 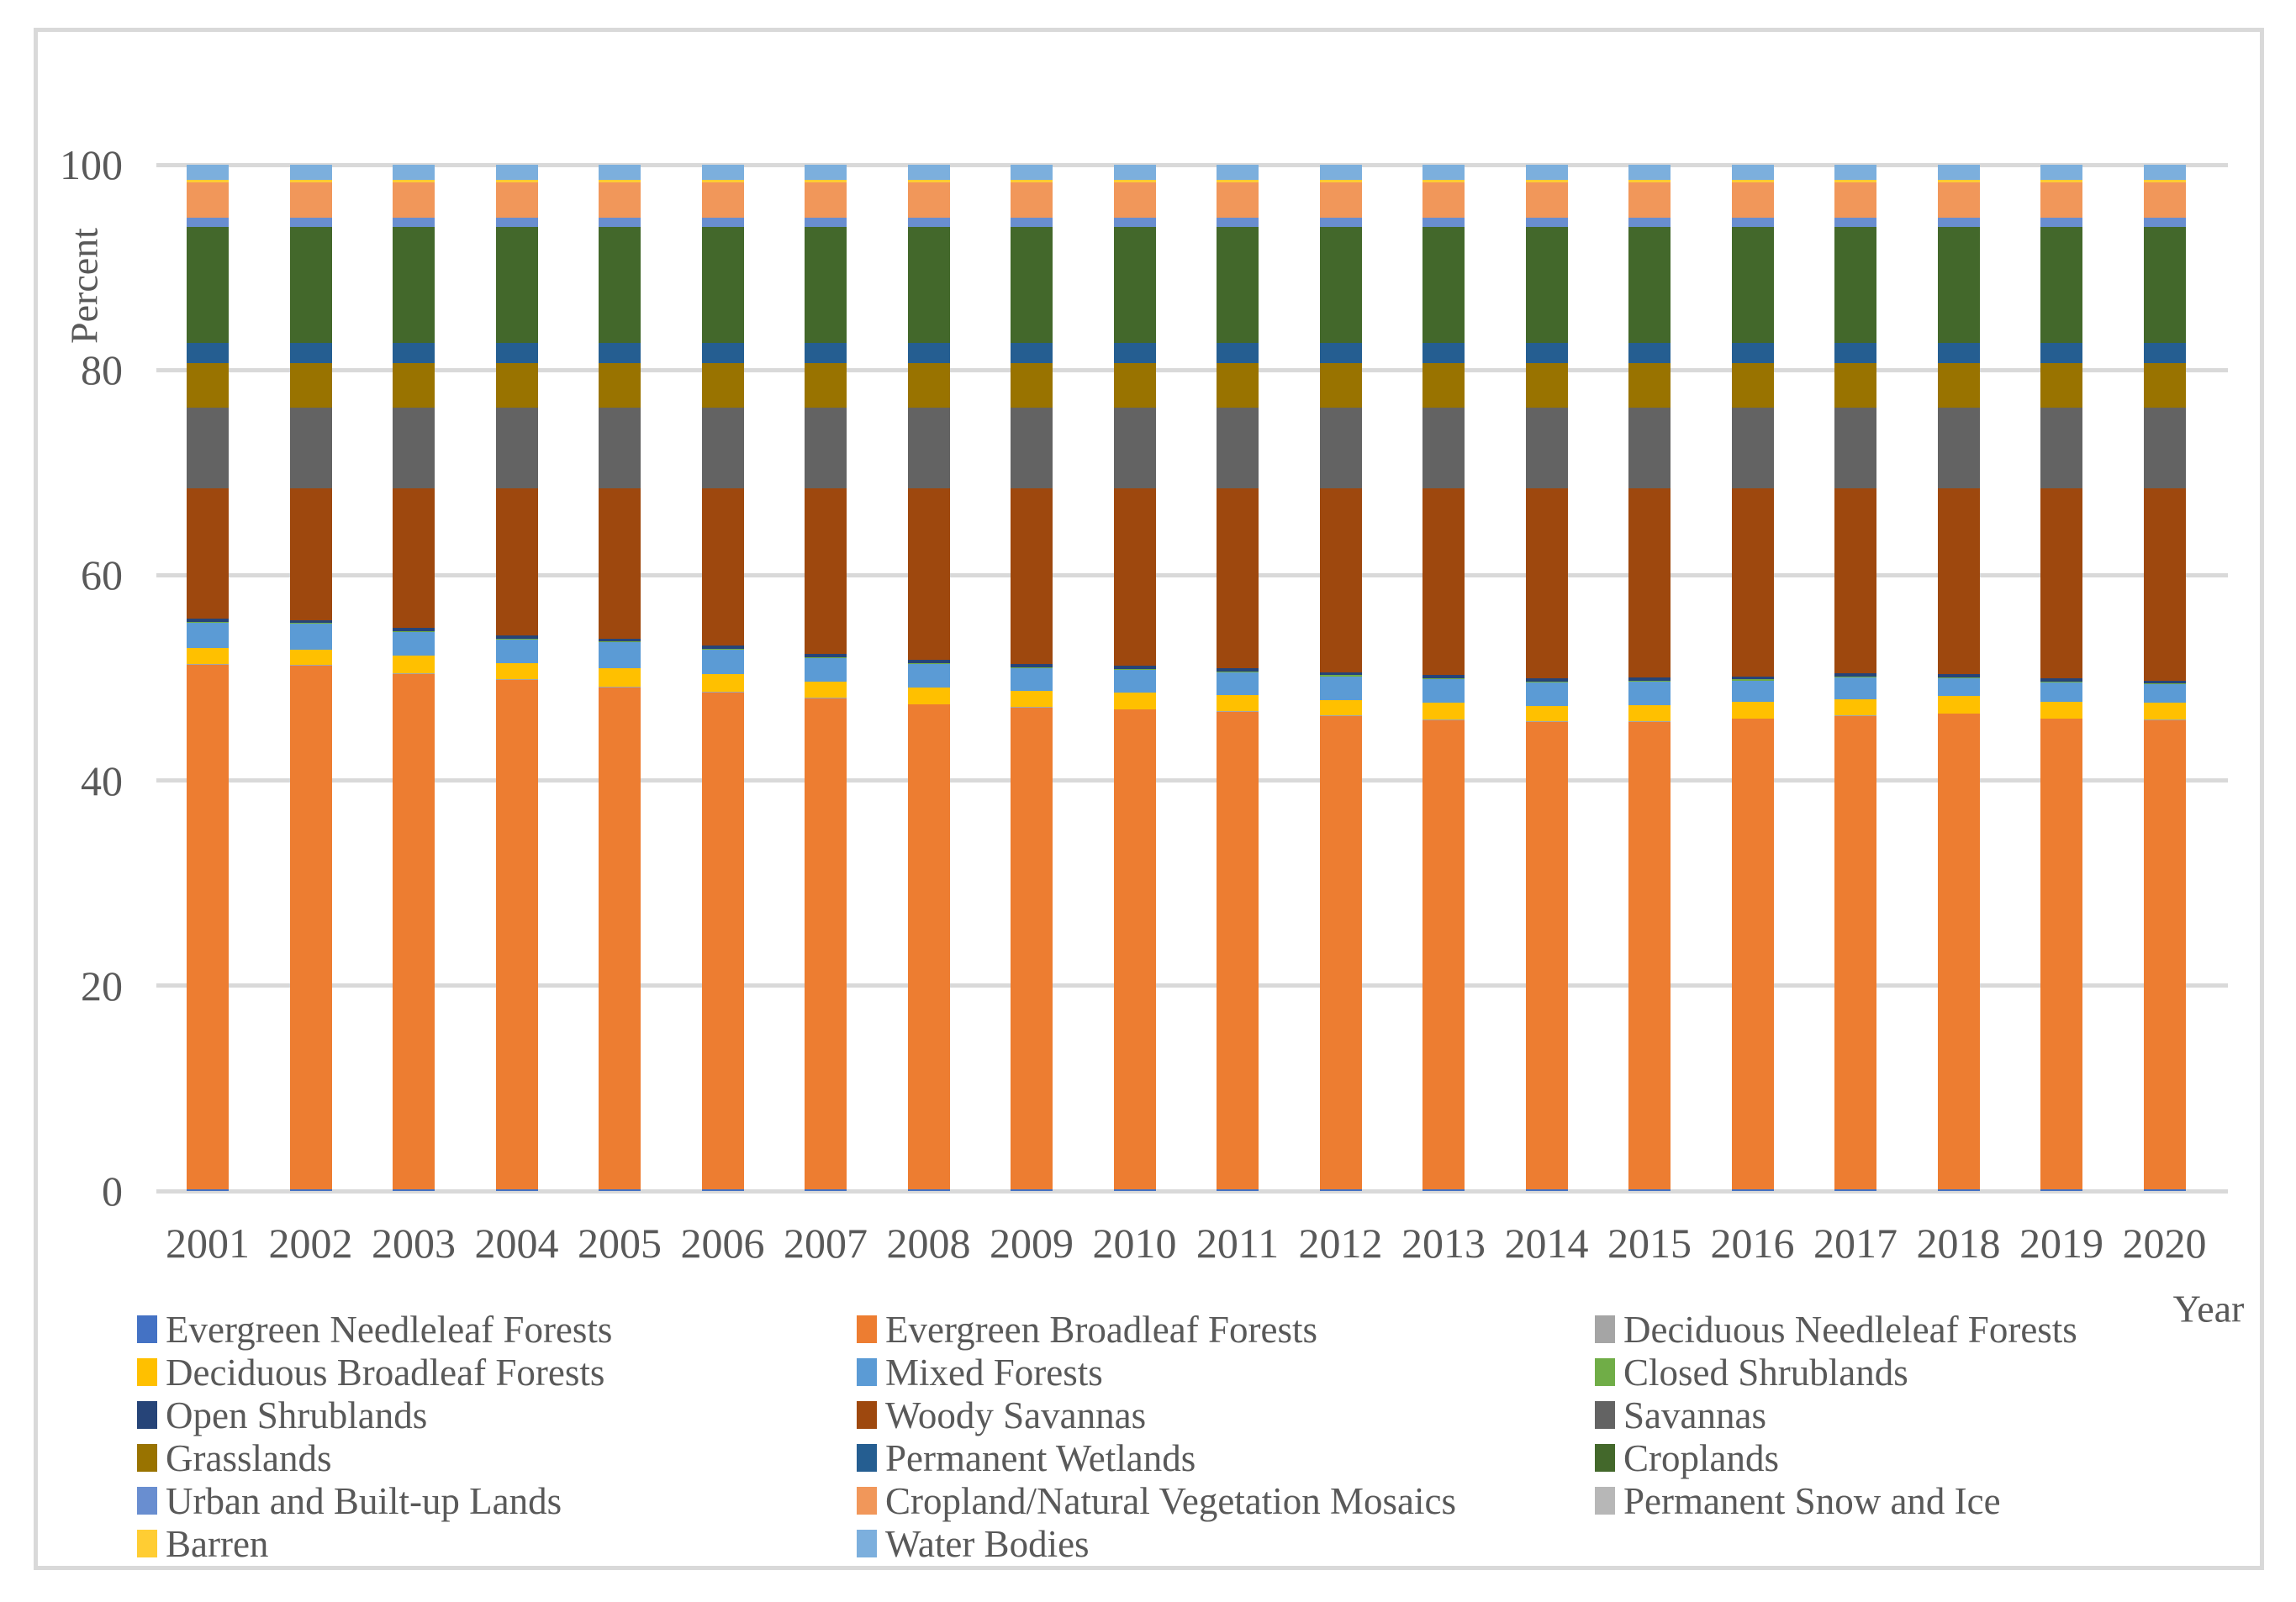 I want to click on stacked-bar-2020, so click(x=2164, y=678).